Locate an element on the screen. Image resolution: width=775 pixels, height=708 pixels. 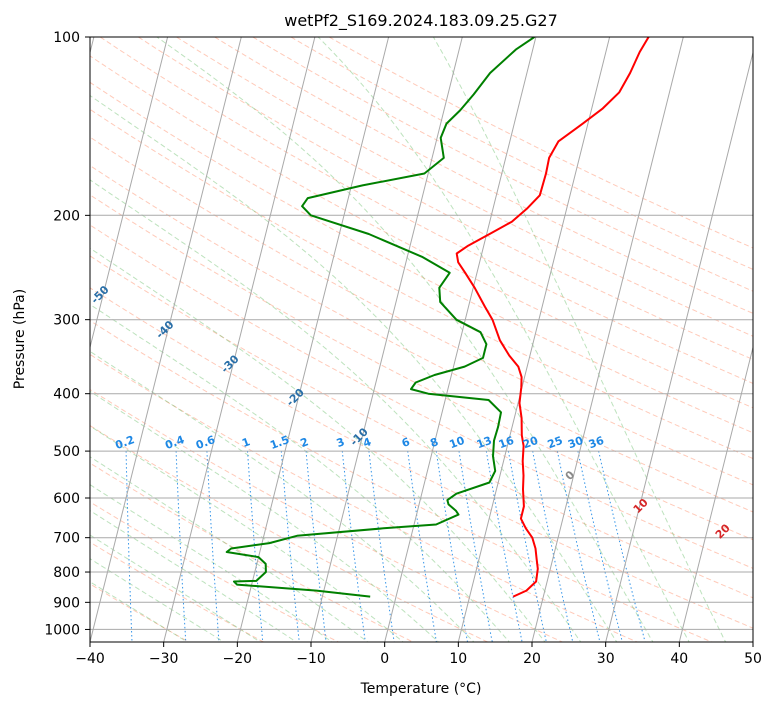
dry-adiabat-label: -30 is located at coordinates (229, 363).